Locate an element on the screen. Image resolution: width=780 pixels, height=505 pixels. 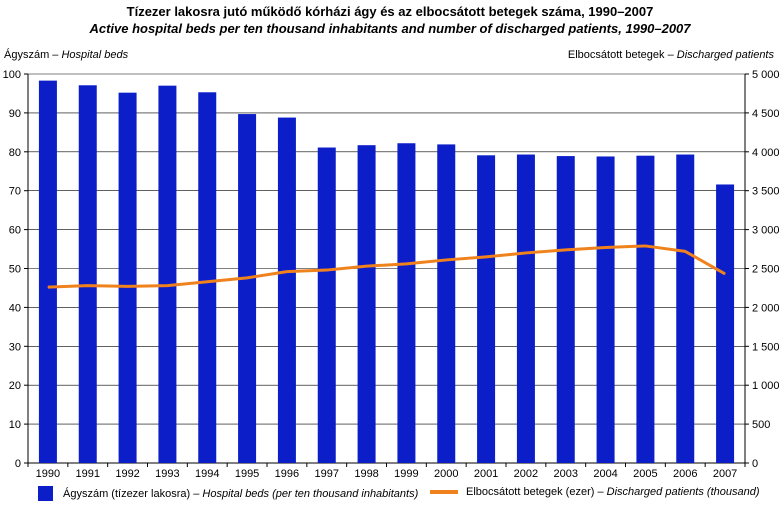
left-tick-label: 40 is located at coordinates (15, 308).